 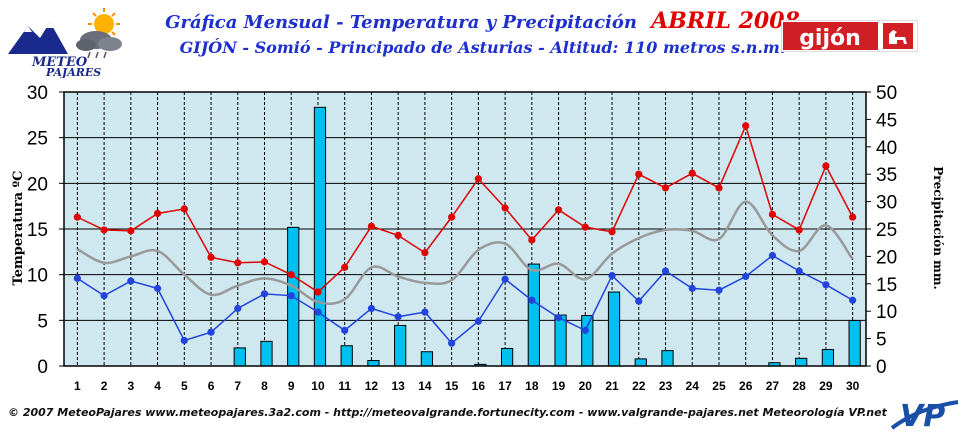 I want to click on x-tick-label: 30, so click(x=853, y=386).